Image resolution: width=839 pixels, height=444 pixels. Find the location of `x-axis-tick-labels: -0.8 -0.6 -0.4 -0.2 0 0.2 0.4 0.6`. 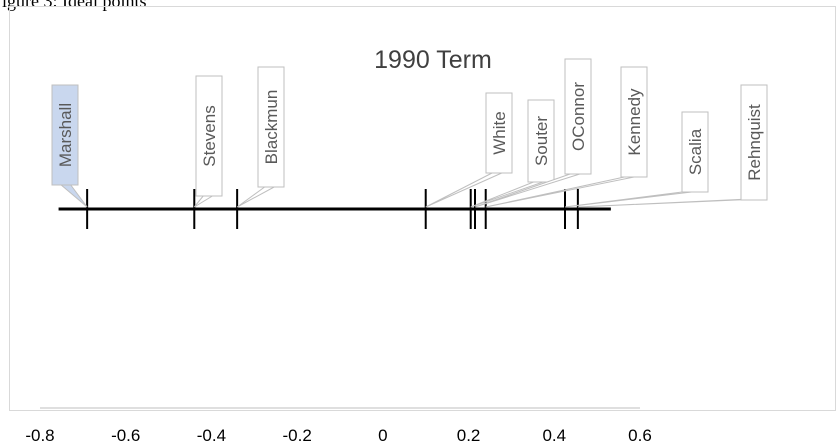

x-axis-tick-labels: -0.8 -0.6 -0.4 -0.2 0 0.2 0.4 0.6 is located at coordinates (338, 435).